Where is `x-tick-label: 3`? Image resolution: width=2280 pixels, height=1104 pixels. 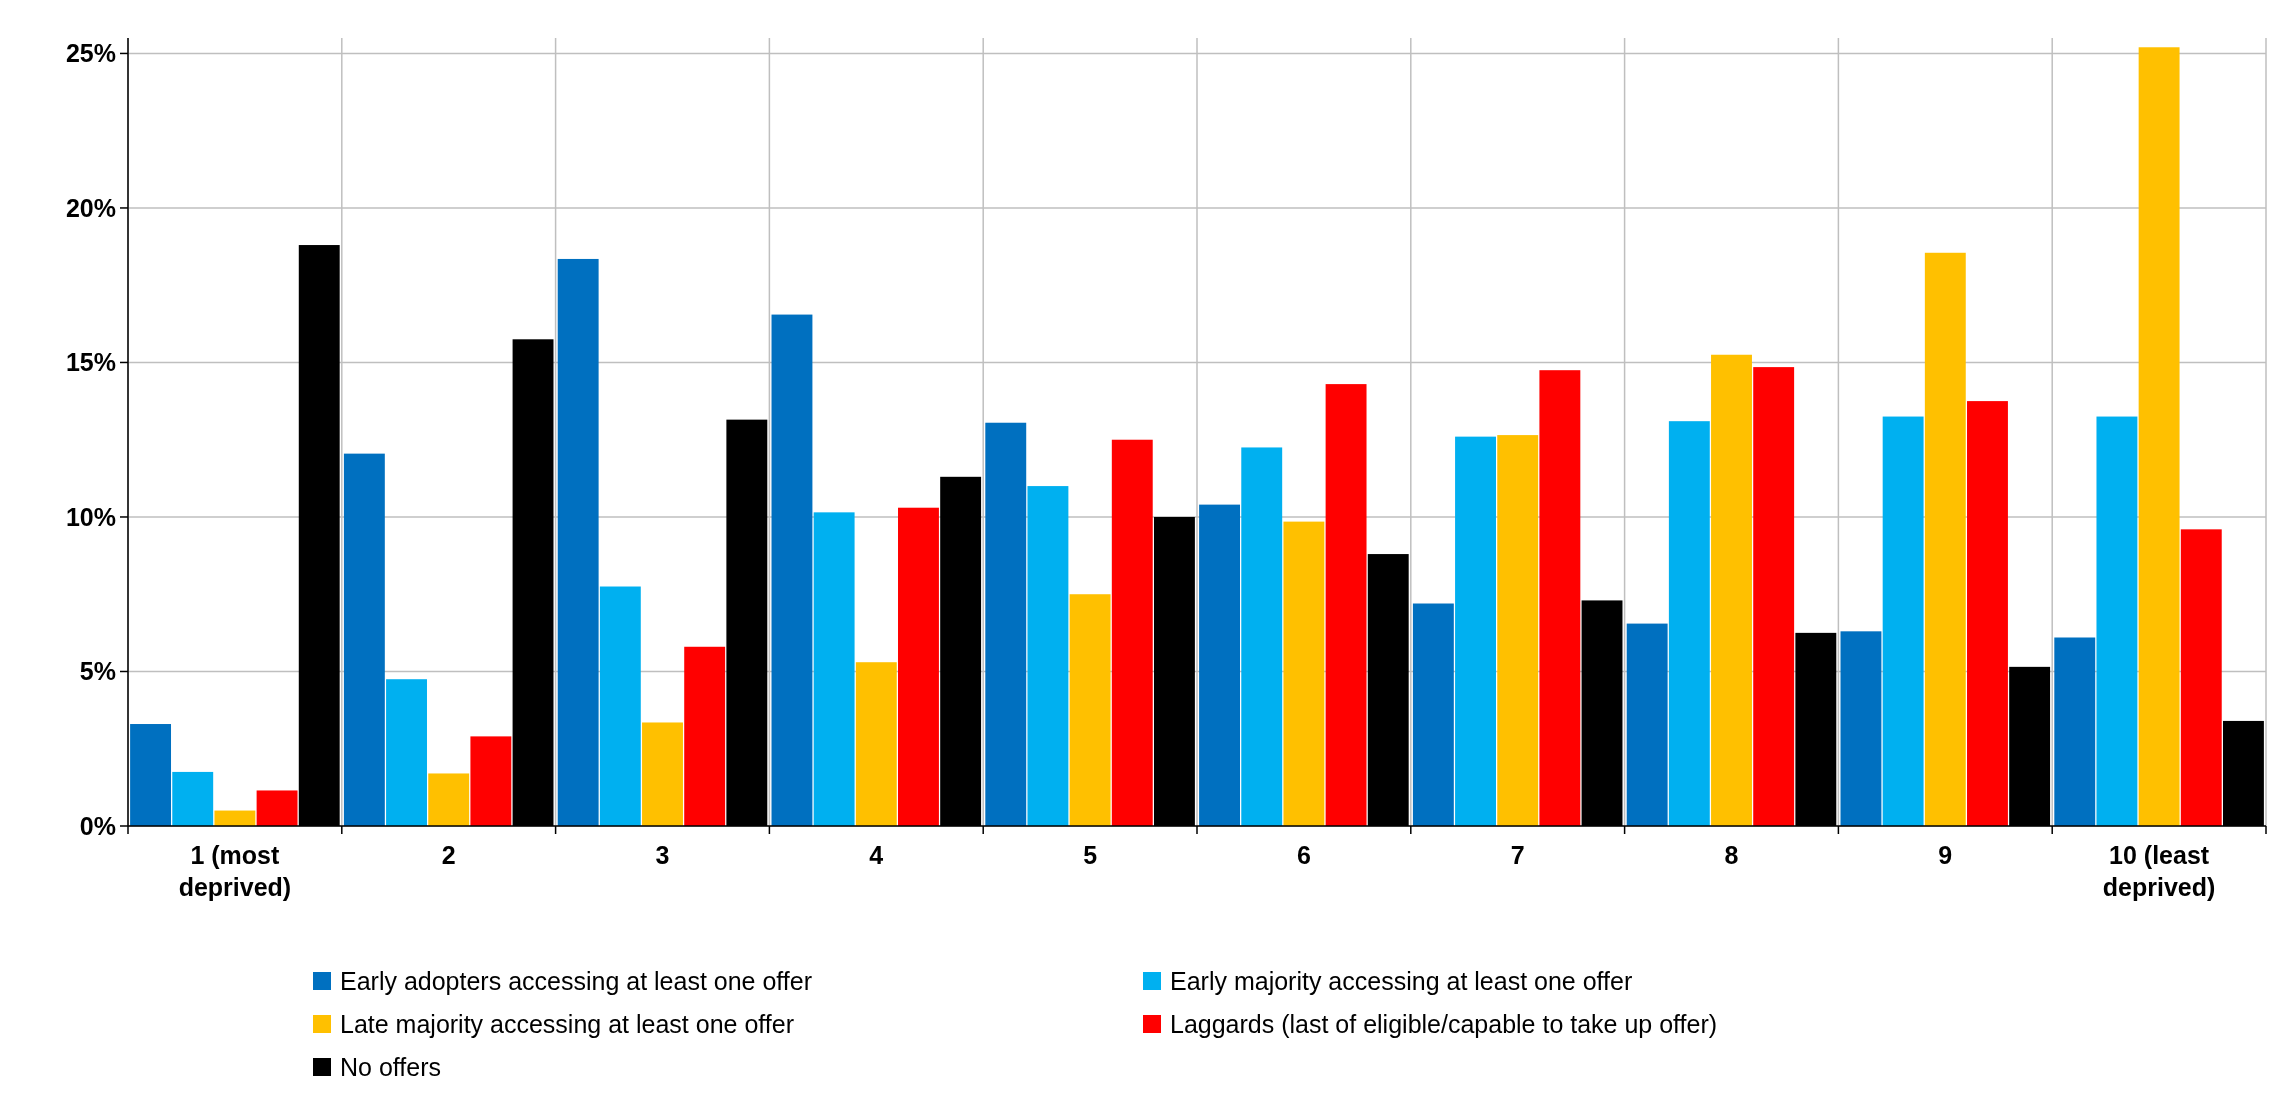
x-tick-label: 3 is located at coordinates (662, 855).